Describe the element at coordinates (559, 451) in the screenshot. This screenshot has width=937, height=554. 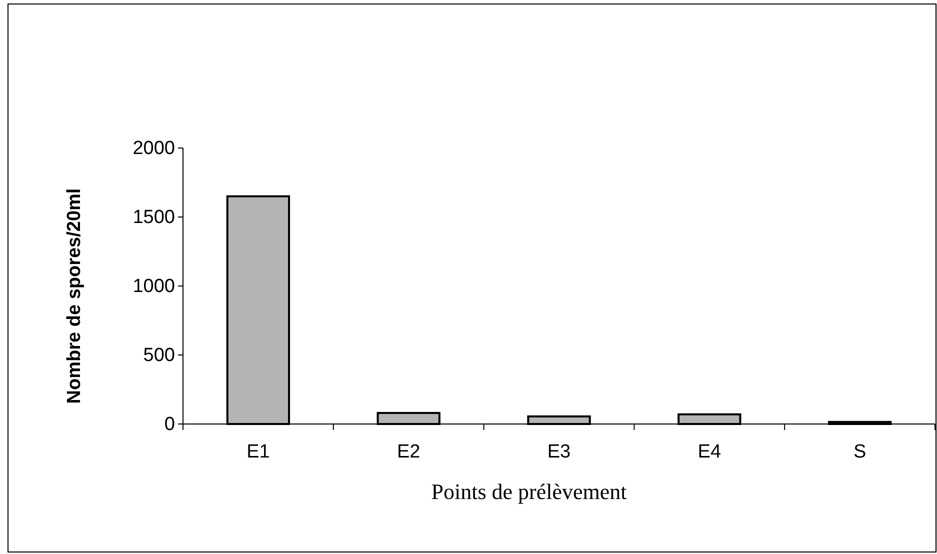
I see `x-tick-label: E3` at that location.